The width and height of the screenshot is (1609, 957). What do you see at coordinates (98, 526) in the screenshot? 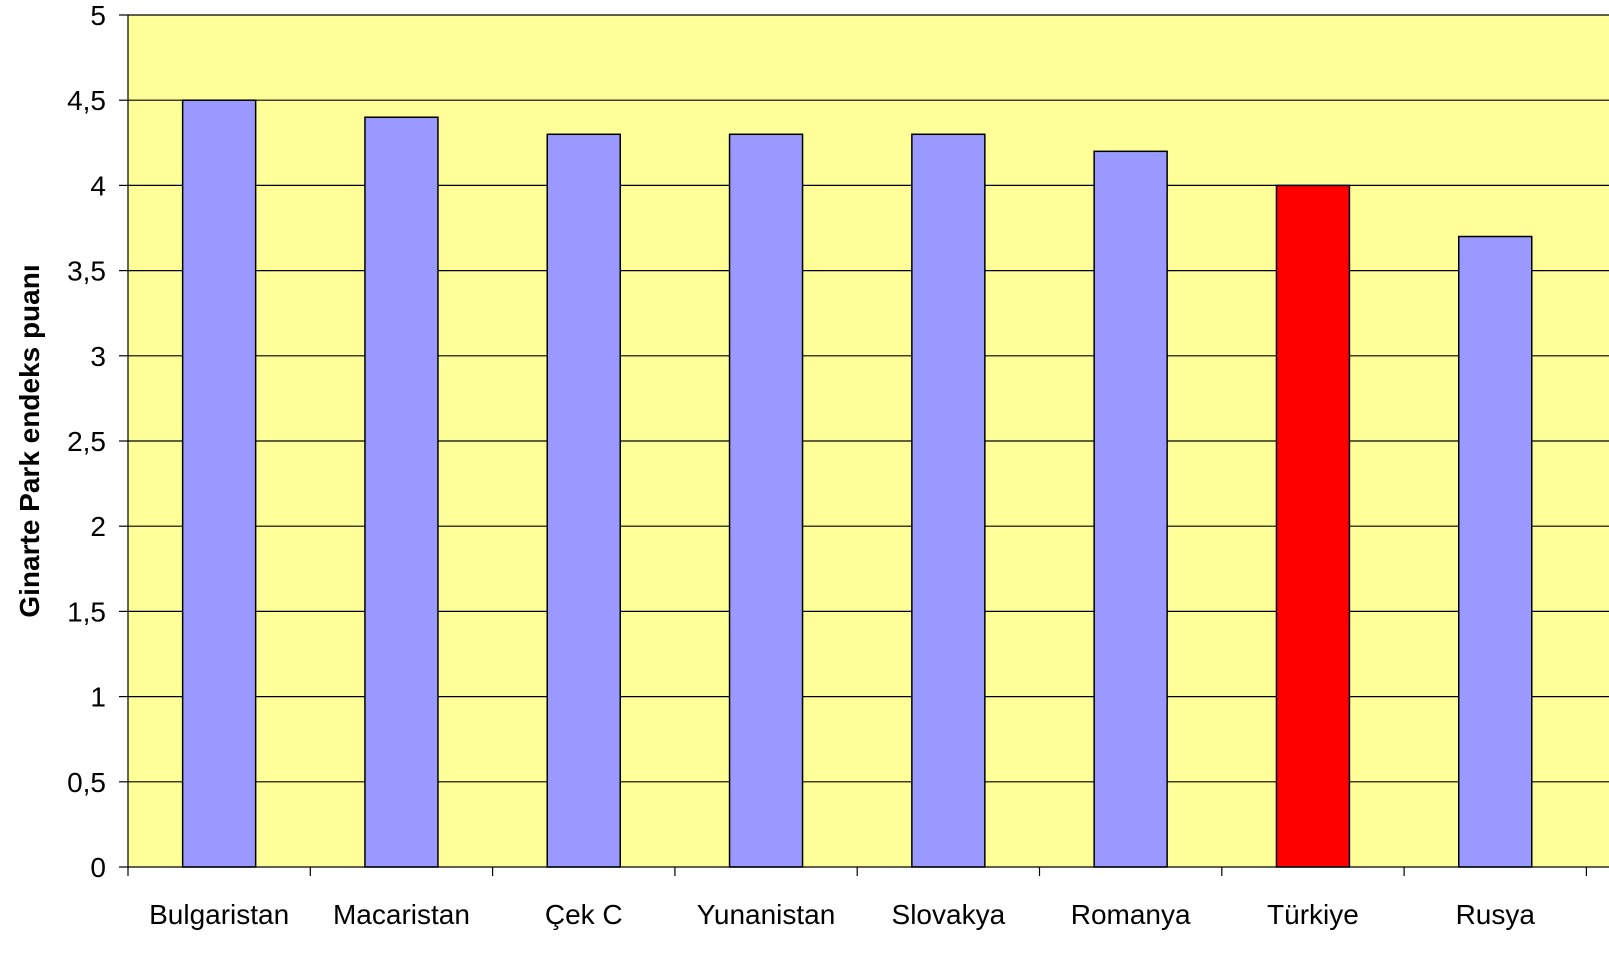
I see `y-tick-label: 2` at bounding box center [98, 526].